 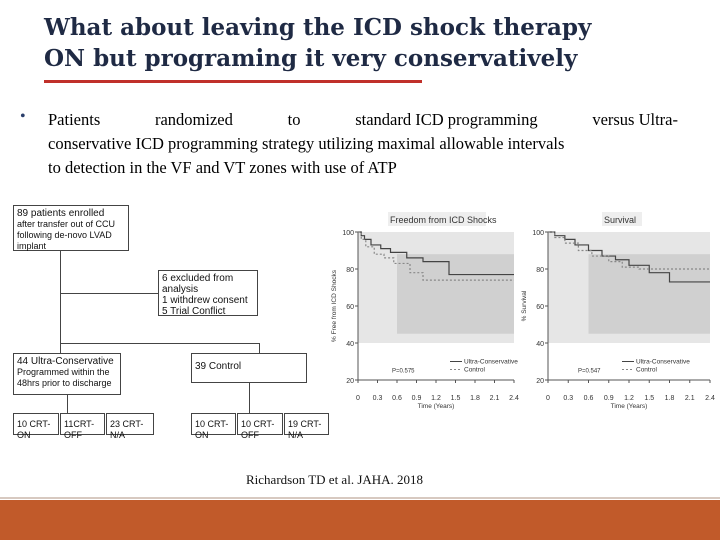 I want to click on enrolled-line: after transfer out of CCU, so click(x=66, y=224).